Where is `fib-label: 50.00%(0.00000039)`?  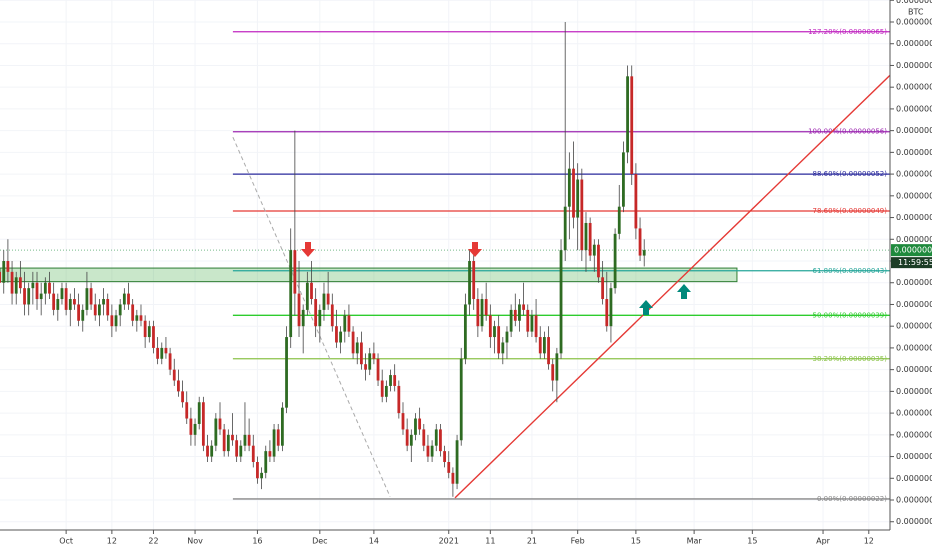 fib-label: 50.00%(0.00000039) is located at coordinates (850, 315).